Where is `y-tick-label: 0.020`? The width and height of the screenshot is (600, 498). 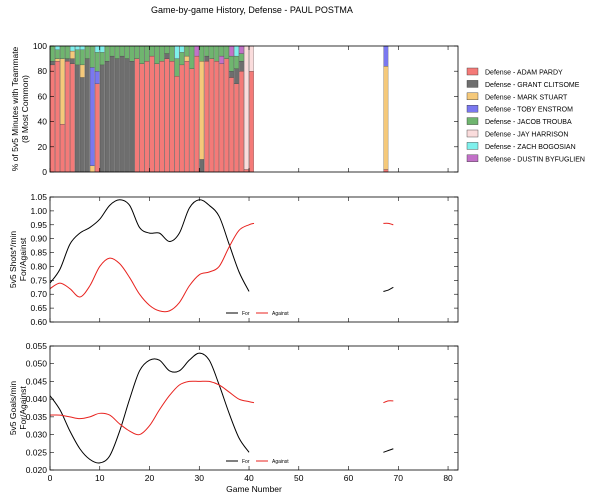 y-tick-label: 0.020 is located at coordinates (37, 470).